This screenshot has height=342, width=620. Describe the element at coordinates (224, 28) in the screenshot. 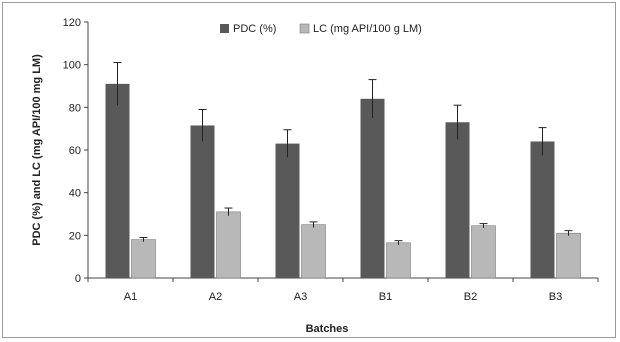

I see `legend-swatch-pdc` at that location.